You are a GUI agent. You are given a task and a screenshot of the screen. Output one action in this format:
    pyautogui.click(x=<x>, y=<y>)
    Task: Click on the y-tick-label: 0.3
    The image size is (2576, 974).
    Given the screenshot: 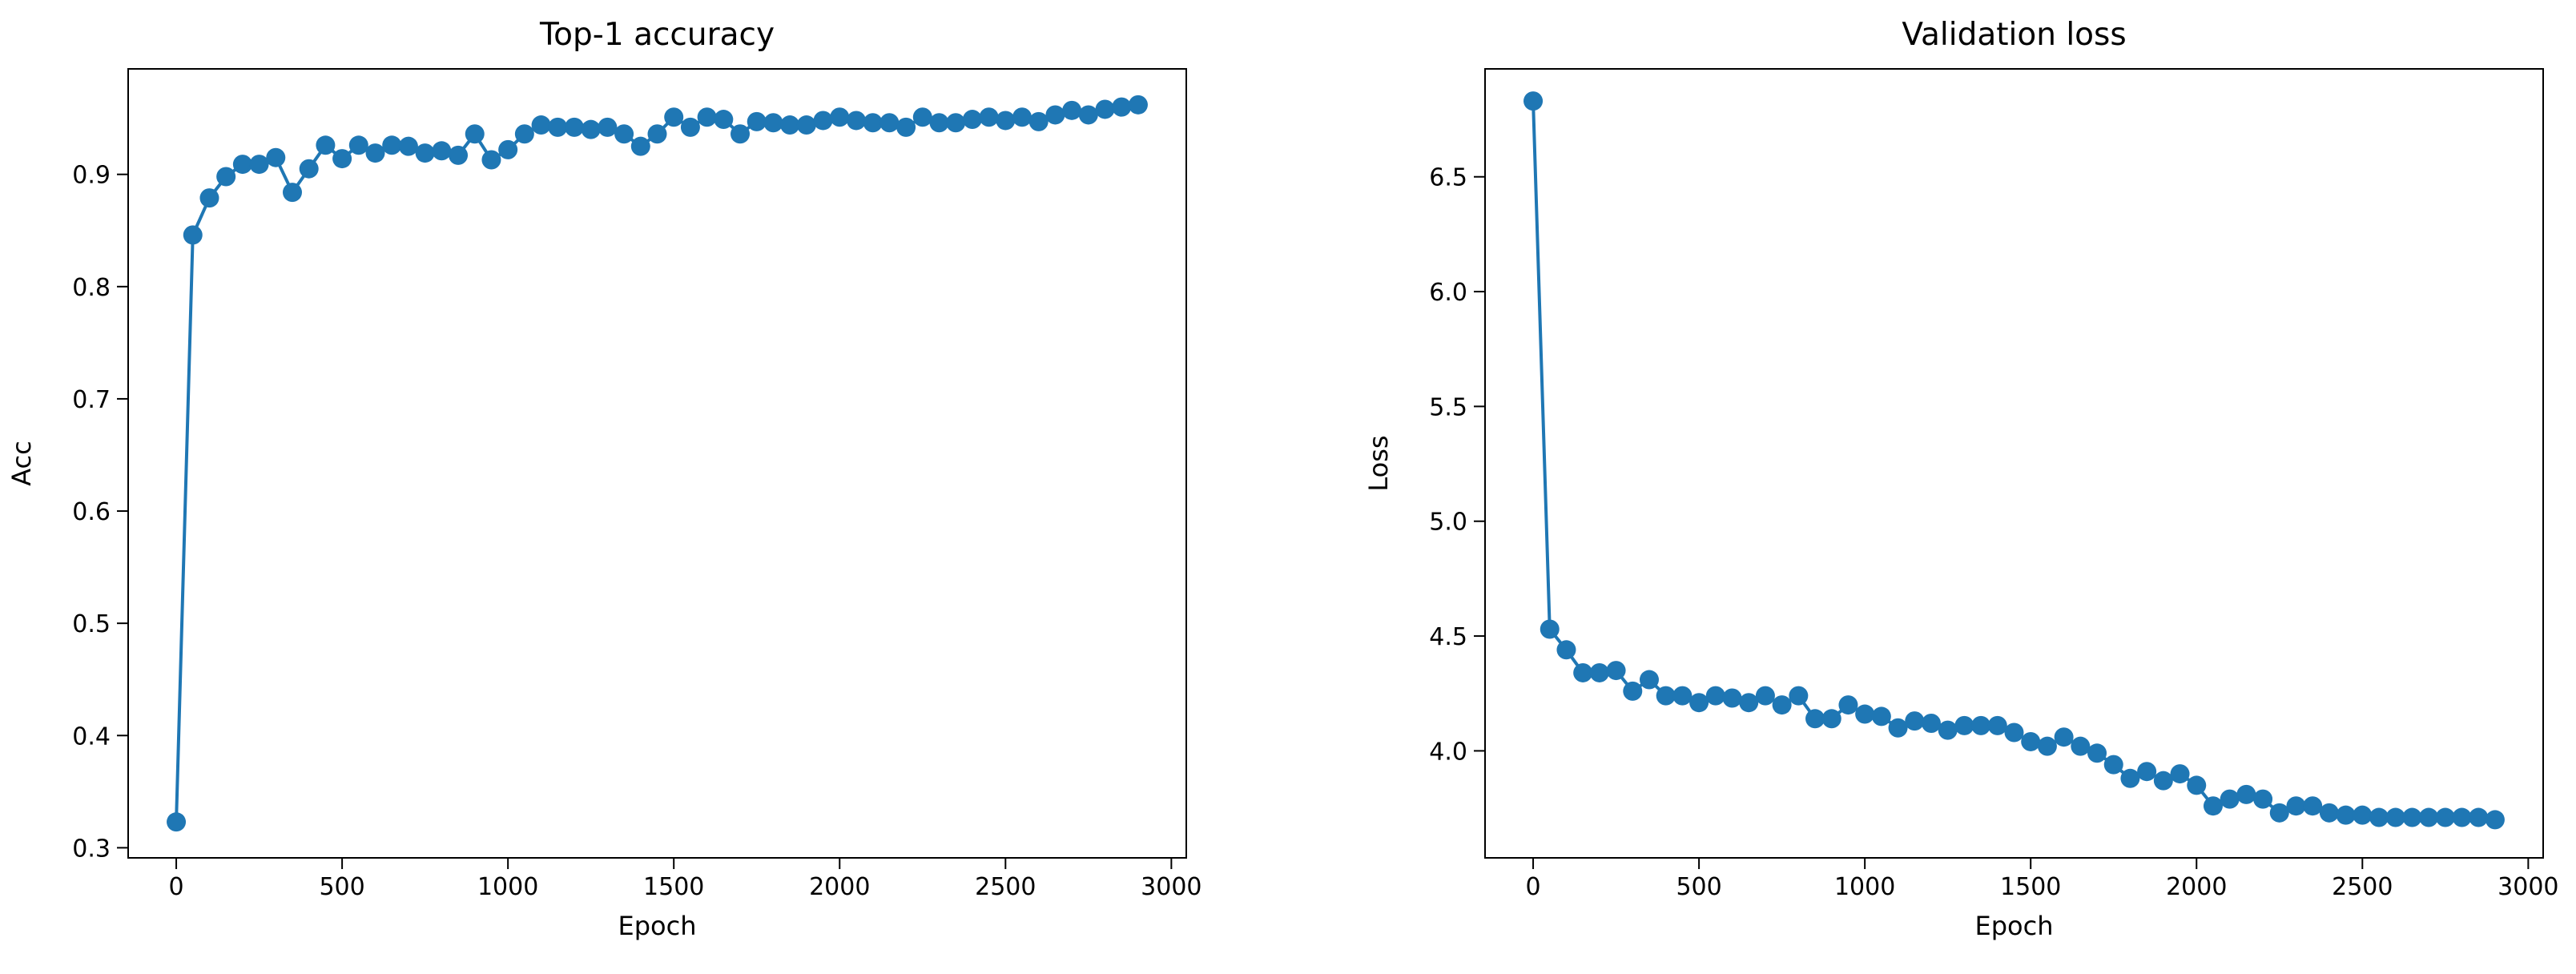 What is the action you would take?
    pyautogui.click(x=91, y=849)
    